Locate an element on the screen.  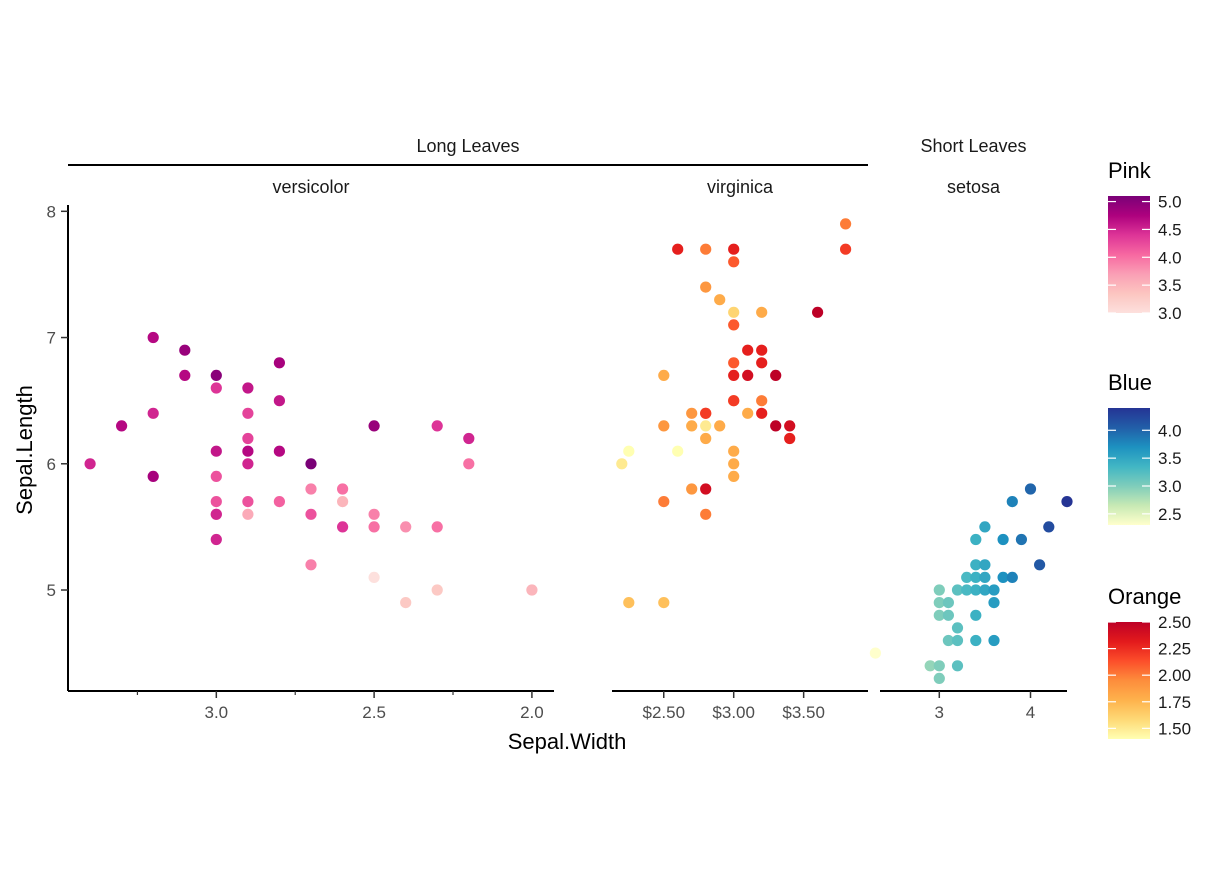
x-axis-title: Sepal.Width is located at coordinates (567, 741).